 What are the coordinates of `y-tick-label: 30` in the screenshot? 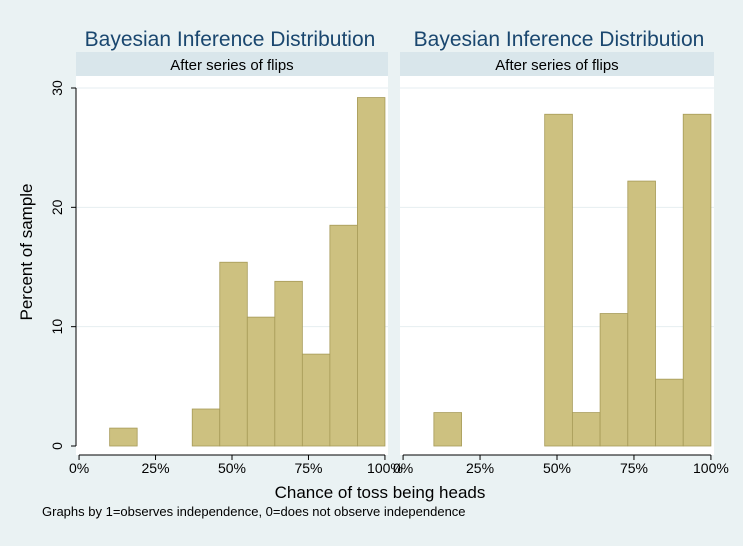 It's located at (57, 88).